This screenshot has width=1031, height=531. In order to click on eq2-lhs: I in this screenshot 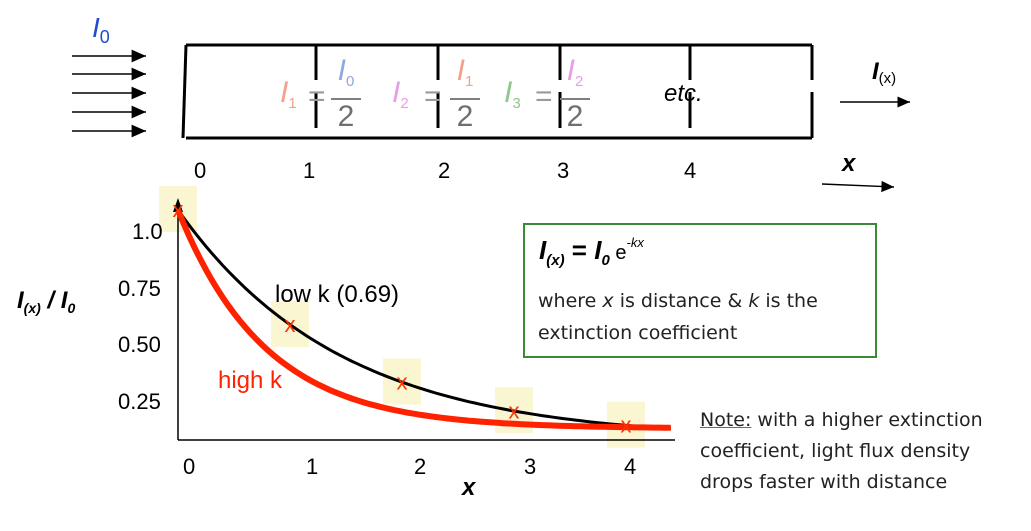, I will do `click(396, 92)`.